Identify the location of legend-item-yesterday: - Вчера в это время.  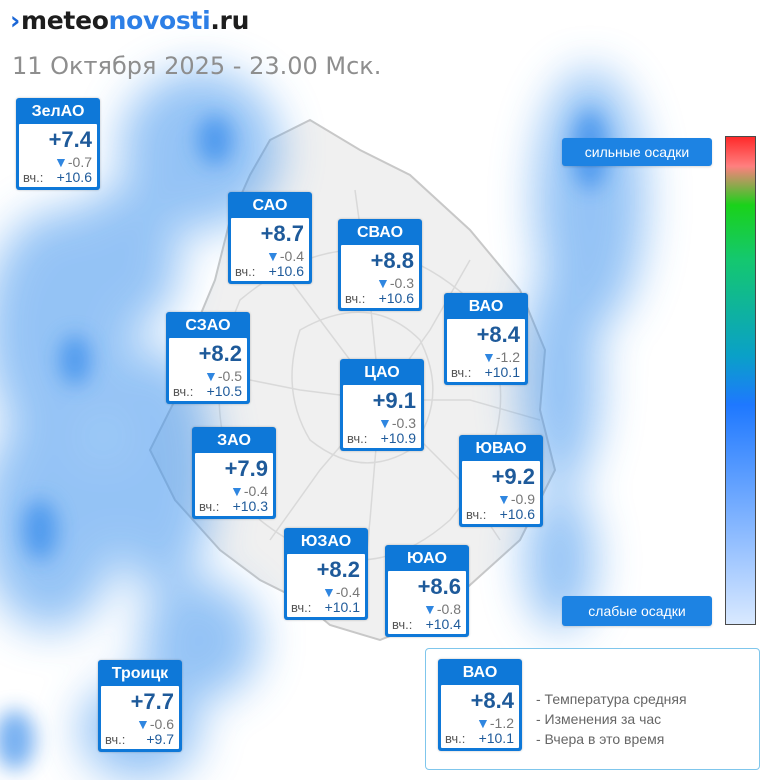
(600, 739).